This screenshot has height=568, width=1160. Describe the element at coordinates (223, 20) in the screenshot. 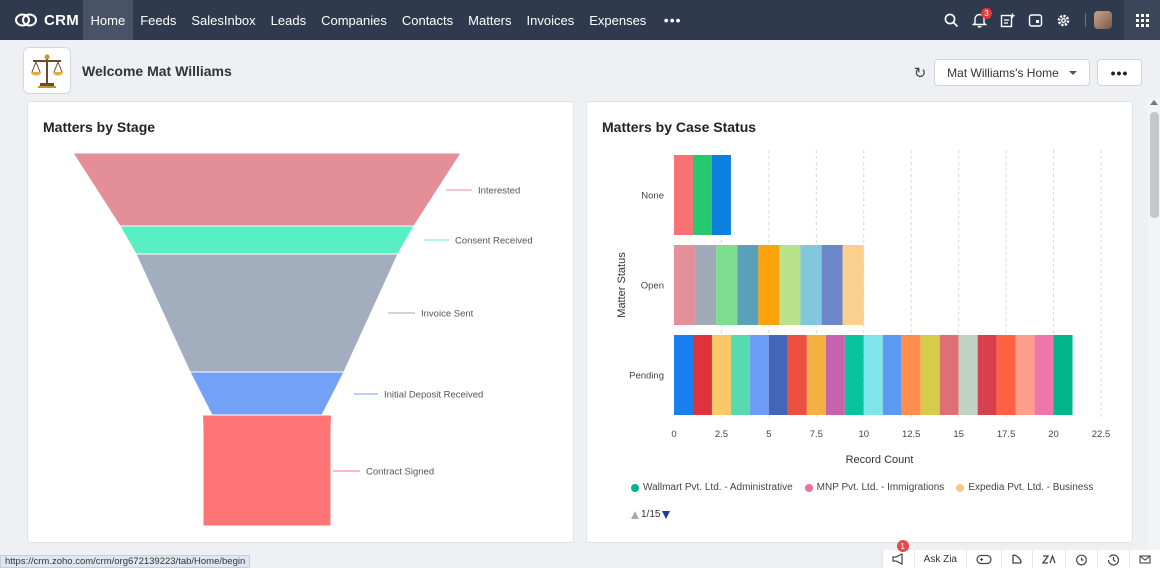

I see `nav-tab-salesinbox: SalesInbox` at that location.